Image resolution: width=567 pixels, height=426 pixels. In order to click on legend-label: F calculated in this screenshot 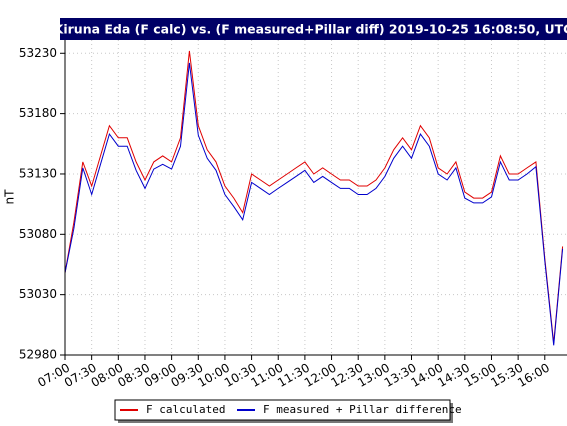, I will do `click(185, 409)`.